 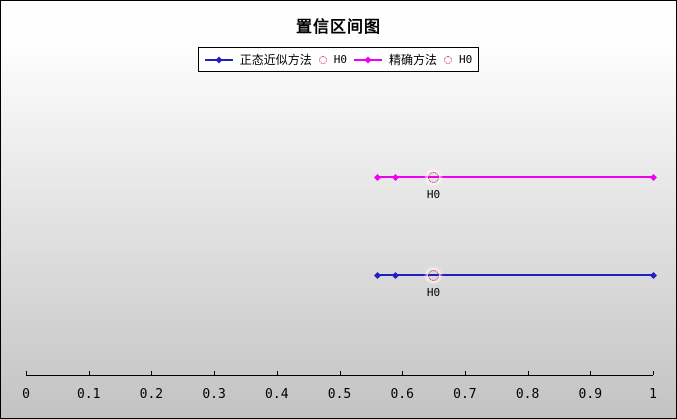 I want to click on x-axis-tick-label: 0.4, so click(x=277, y=394).